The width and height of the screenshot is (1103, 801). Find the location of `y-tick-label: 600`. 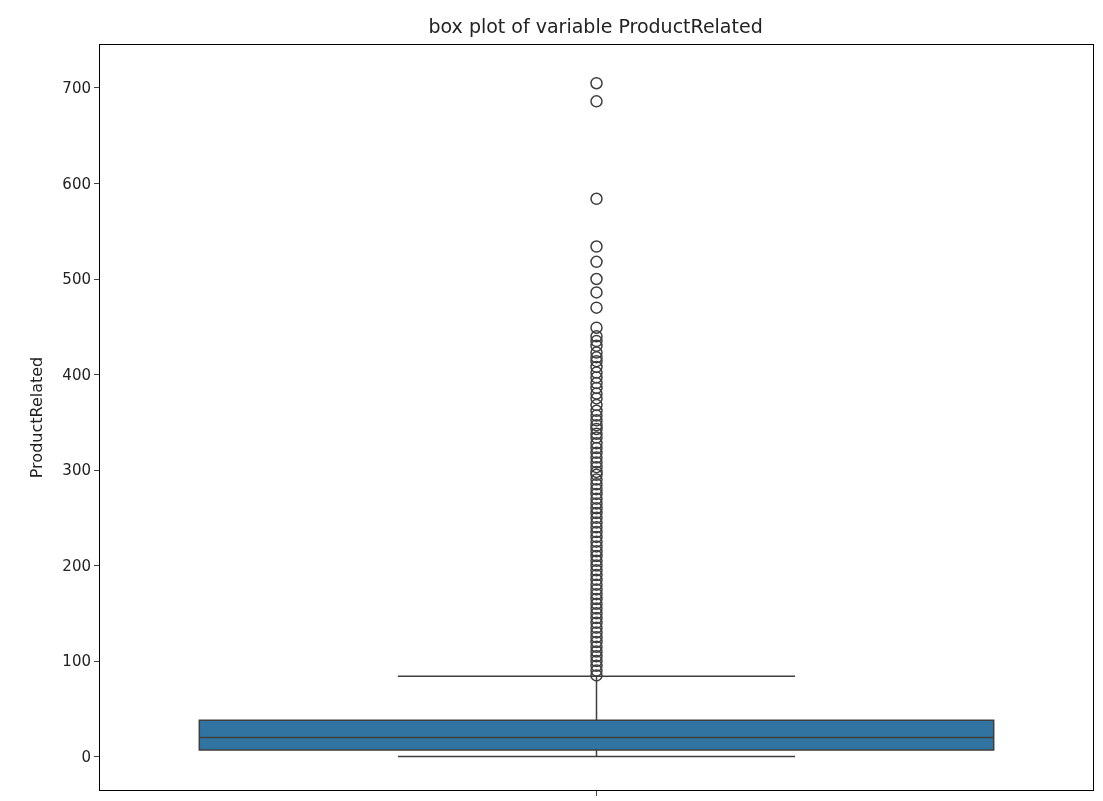

y-tick-label: 600 is located at coordinates (76, 183).